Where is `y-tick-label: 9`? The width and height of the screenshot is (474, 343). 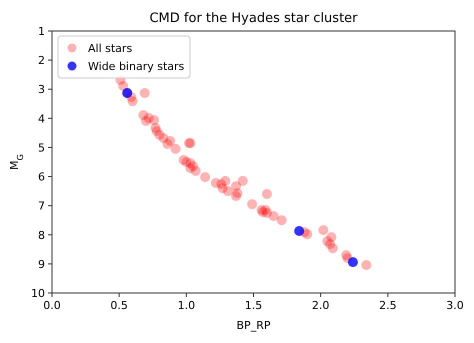
y-tick-label: 9 is located at coordinates (41, 264).